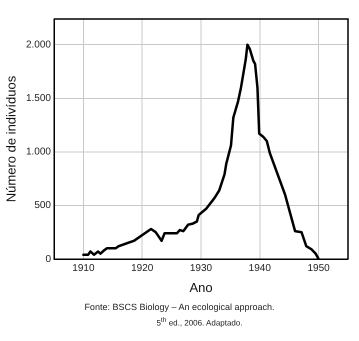 The image size is (359, 341). What do you see at coordinates (318, 268) in the screenshot?
I see `x-tick-label: 1950` at bounding box center [318, 268].